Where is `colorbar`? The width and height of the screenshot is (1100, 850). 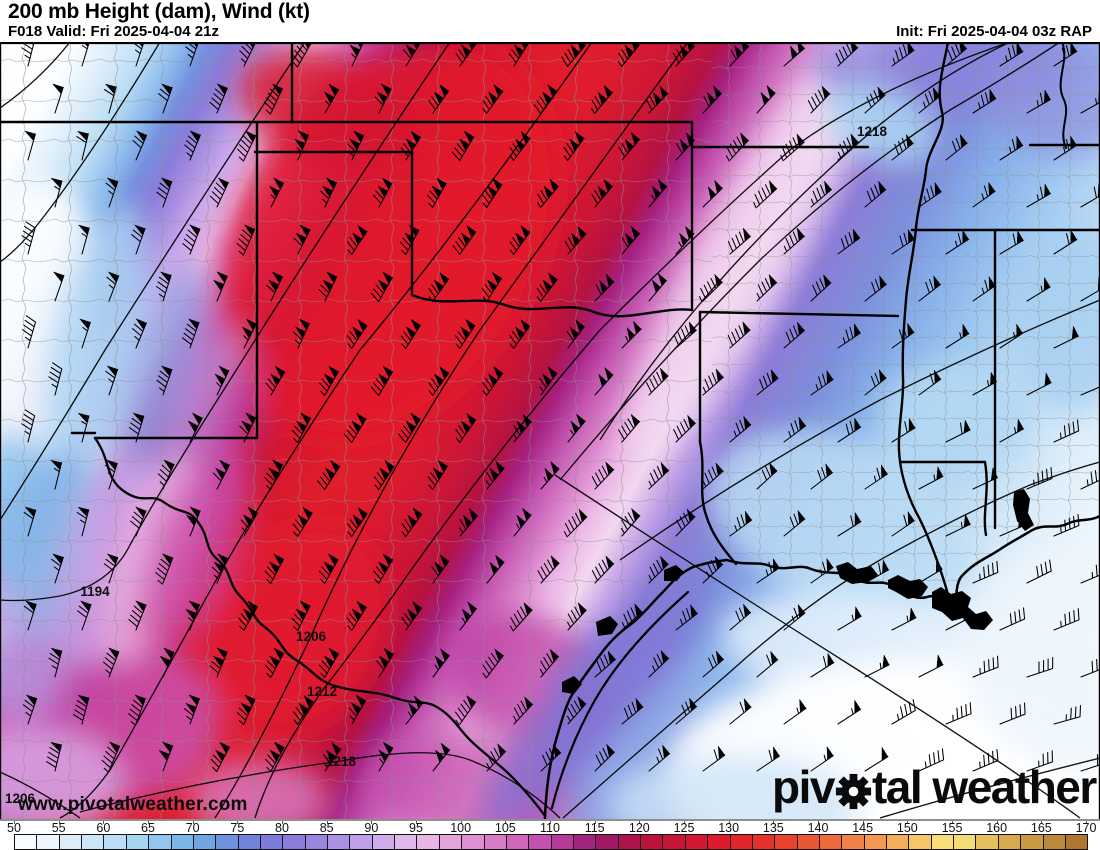
colorbar is located at coordinates (551, 842).